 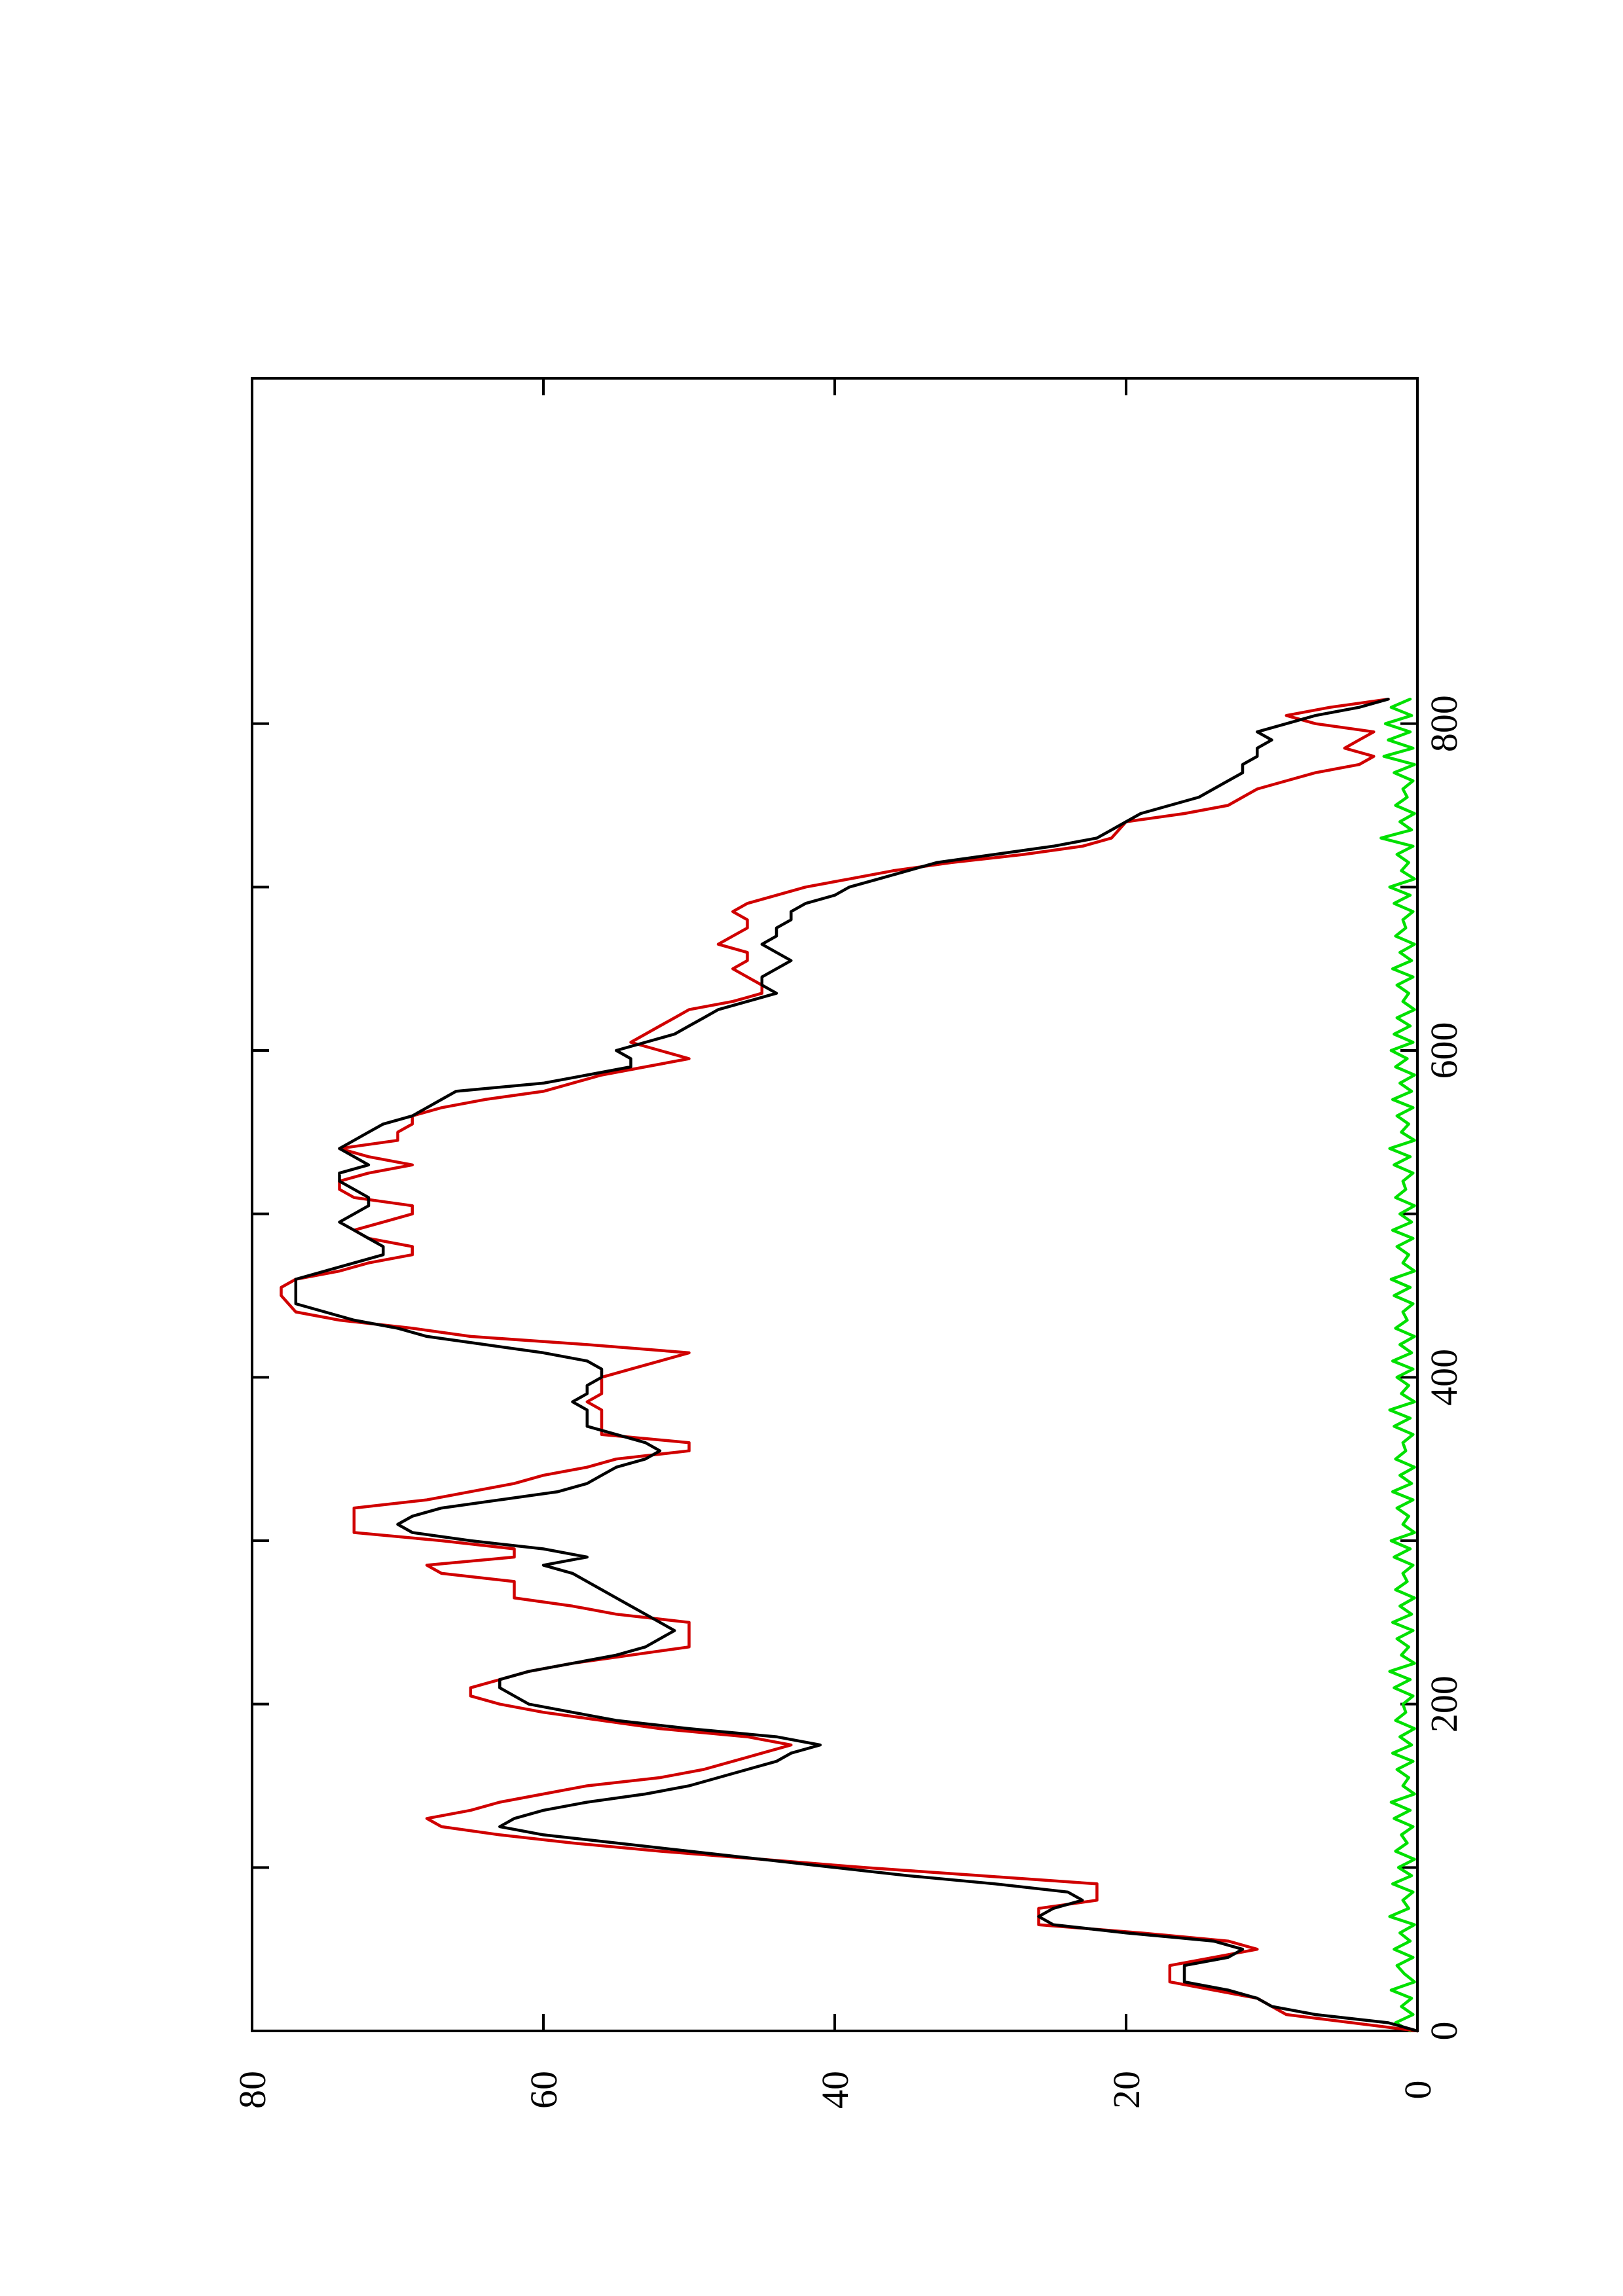 What do you see at coordinates (543, 2090) in the screenshot?
I see `y-tick-label: 60` at bounding box center [543, 2090].